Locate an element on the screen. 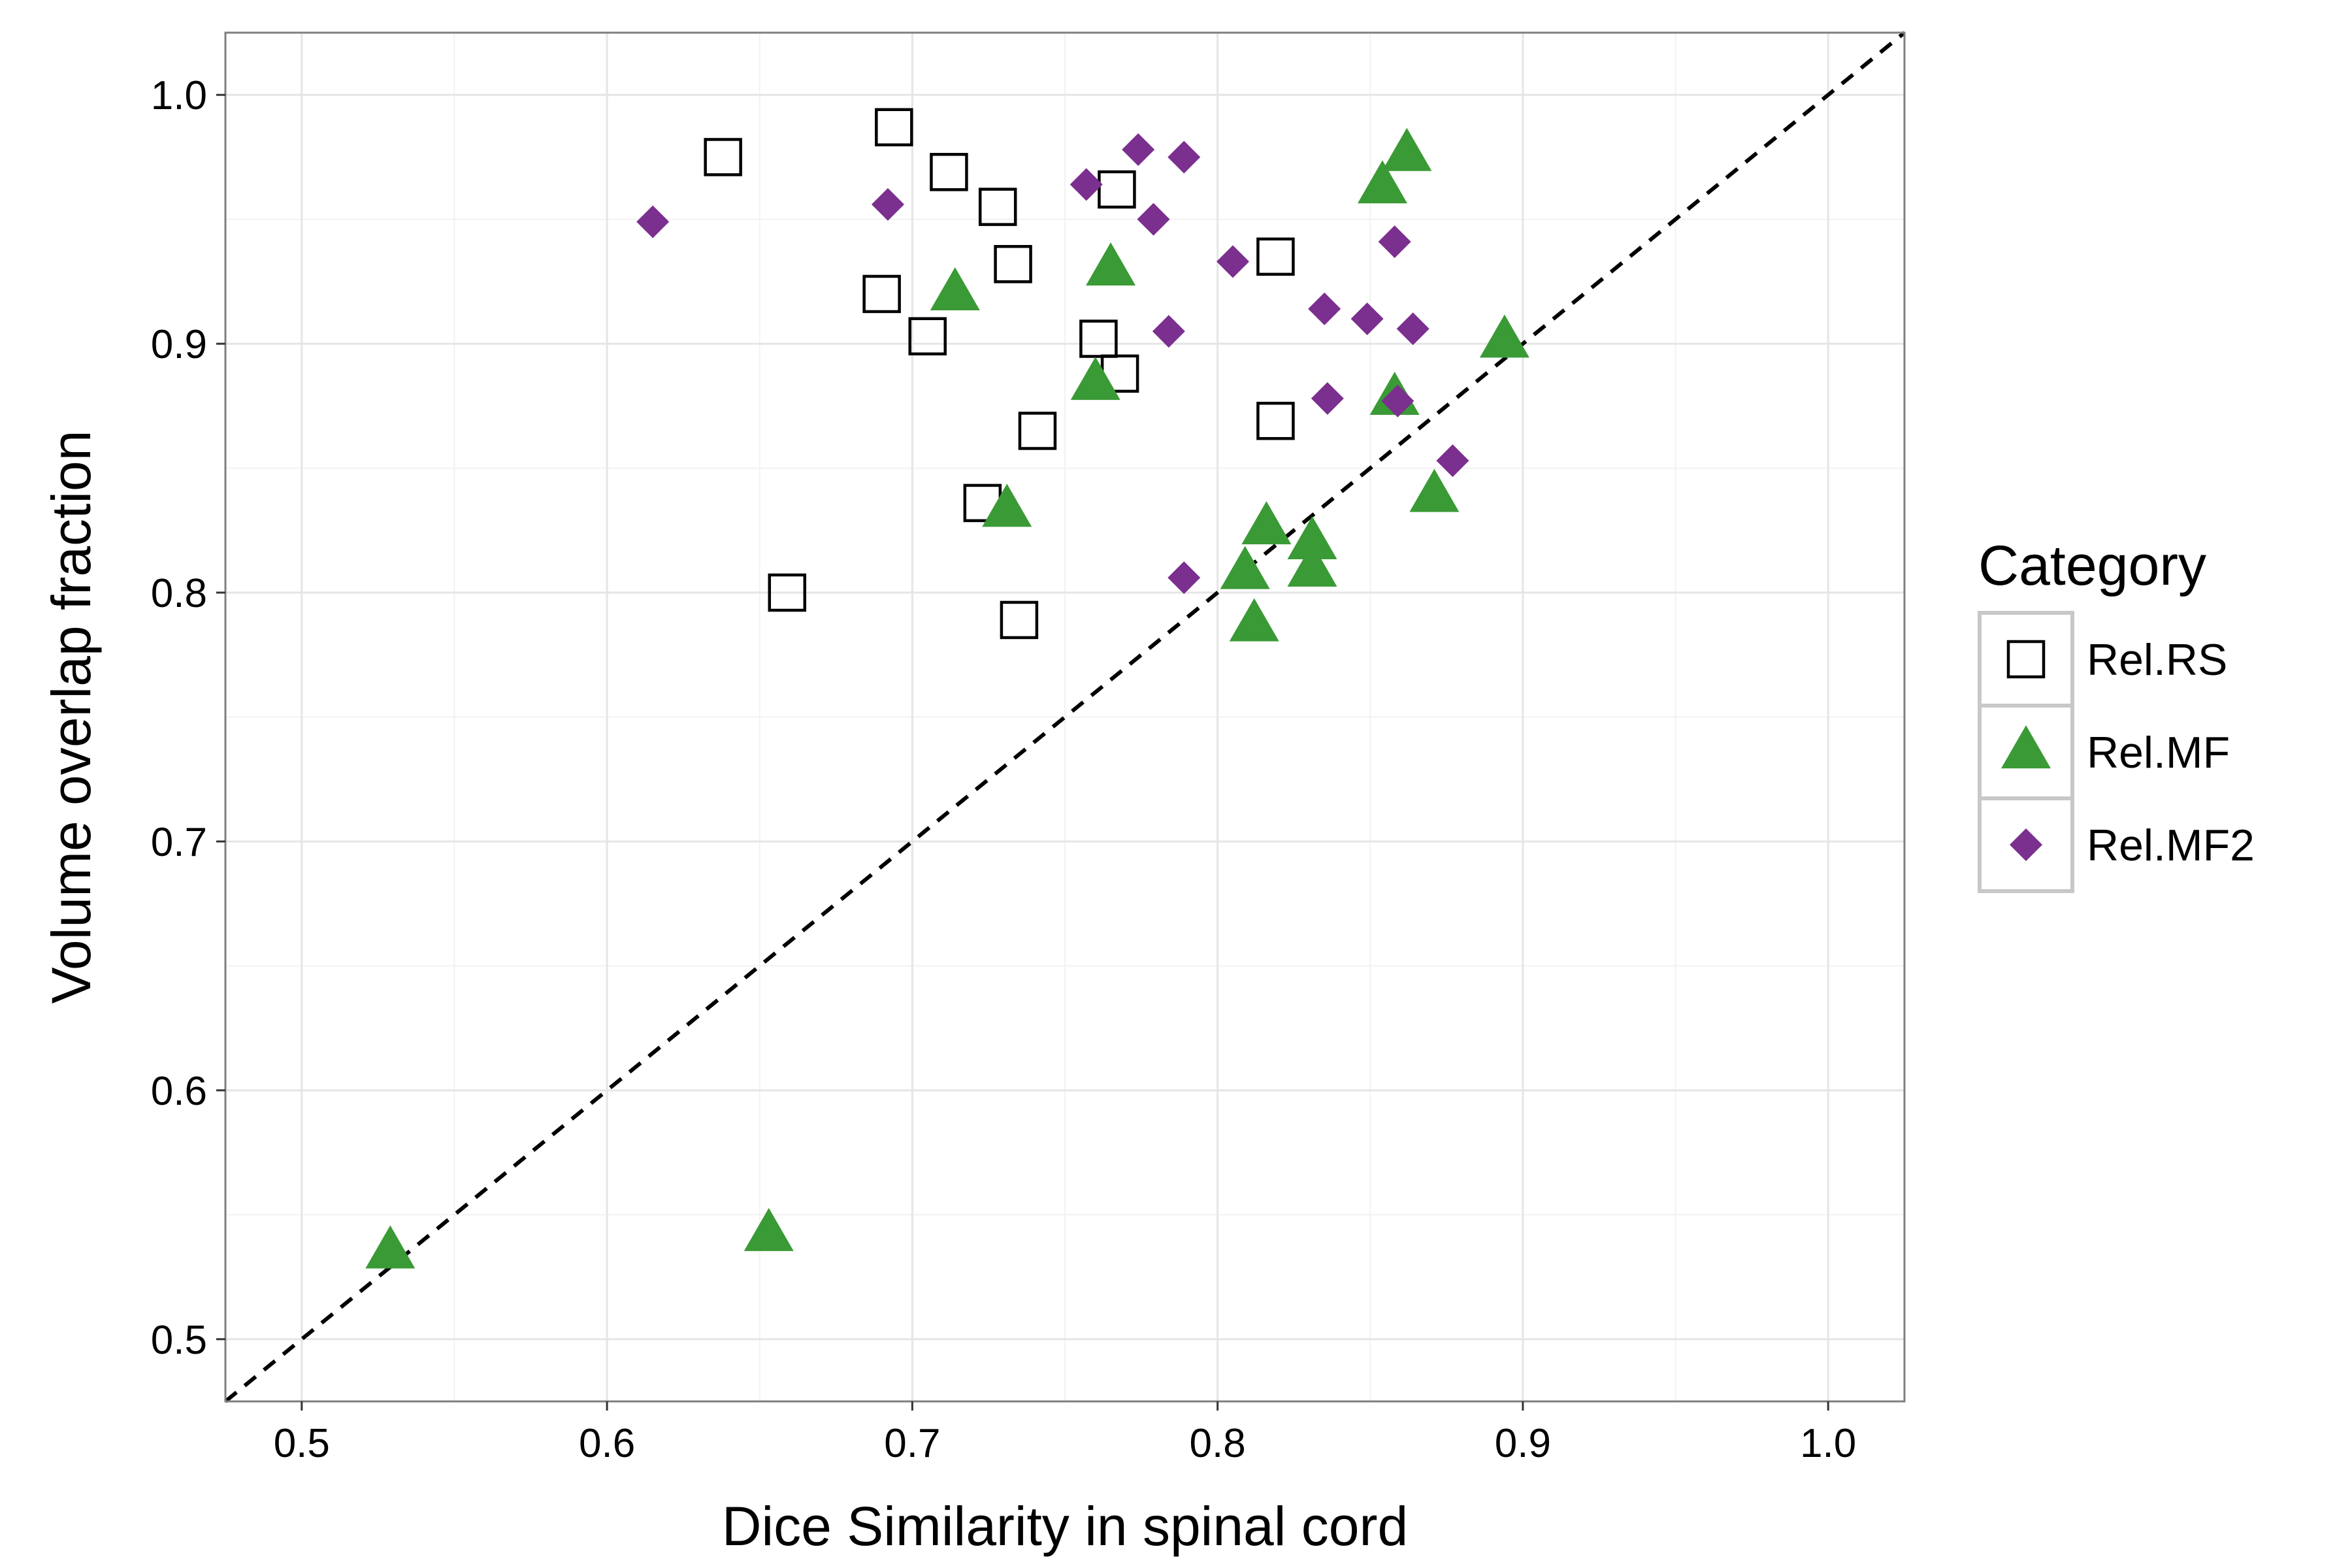 Image resolution: width=2352 pixels, height=1568 pixels. y-tick-label: 0.9 is located at coordinates (179, 344).